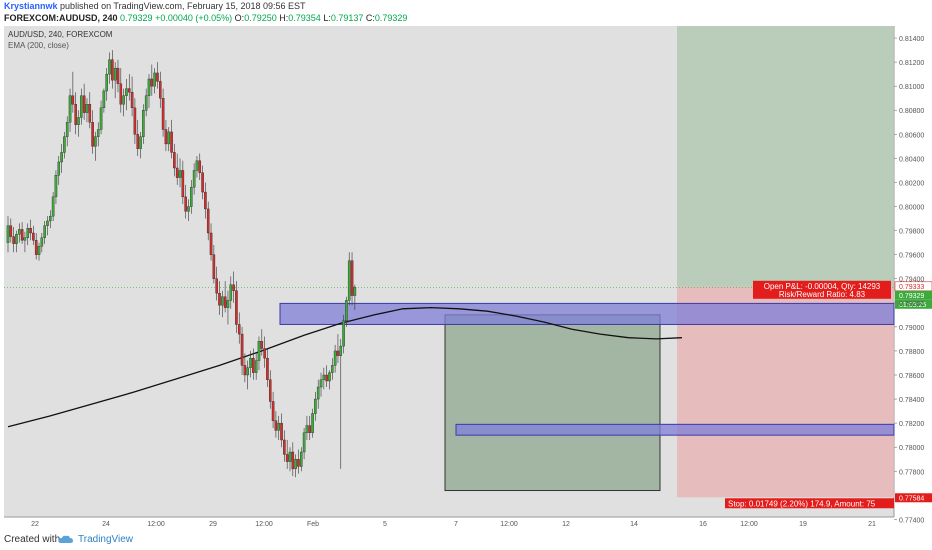  I want to click on created-with-label: Created with, so click(32, 539).